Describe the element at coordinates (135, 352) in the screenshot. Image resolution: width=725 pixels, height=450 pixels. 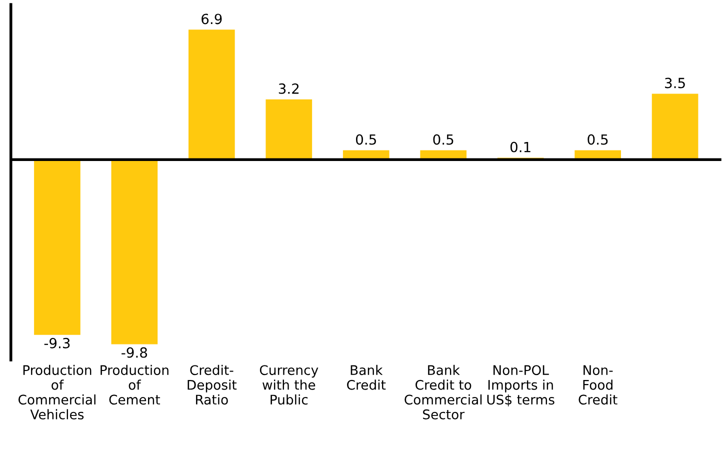
I see `data-label: -9.8` at that location.